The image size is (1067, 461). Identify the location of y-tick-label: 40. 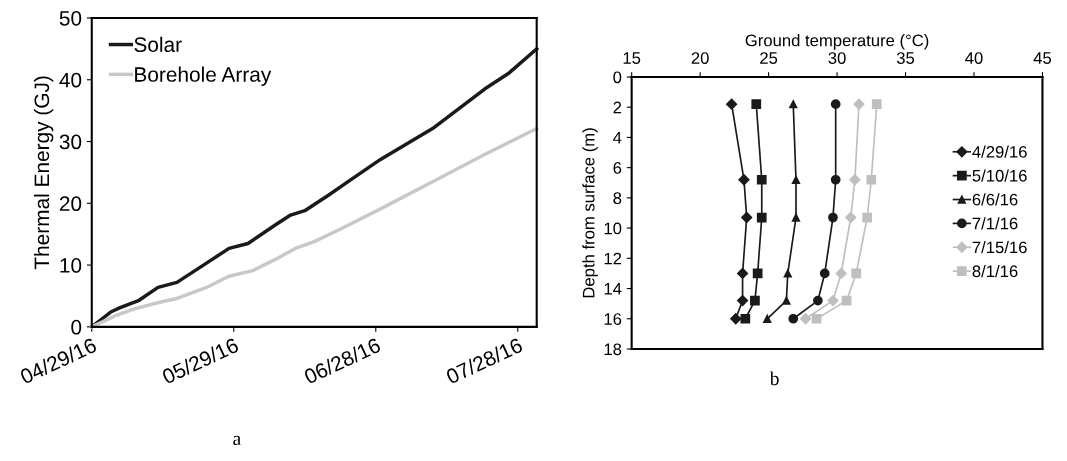
(70, 80).